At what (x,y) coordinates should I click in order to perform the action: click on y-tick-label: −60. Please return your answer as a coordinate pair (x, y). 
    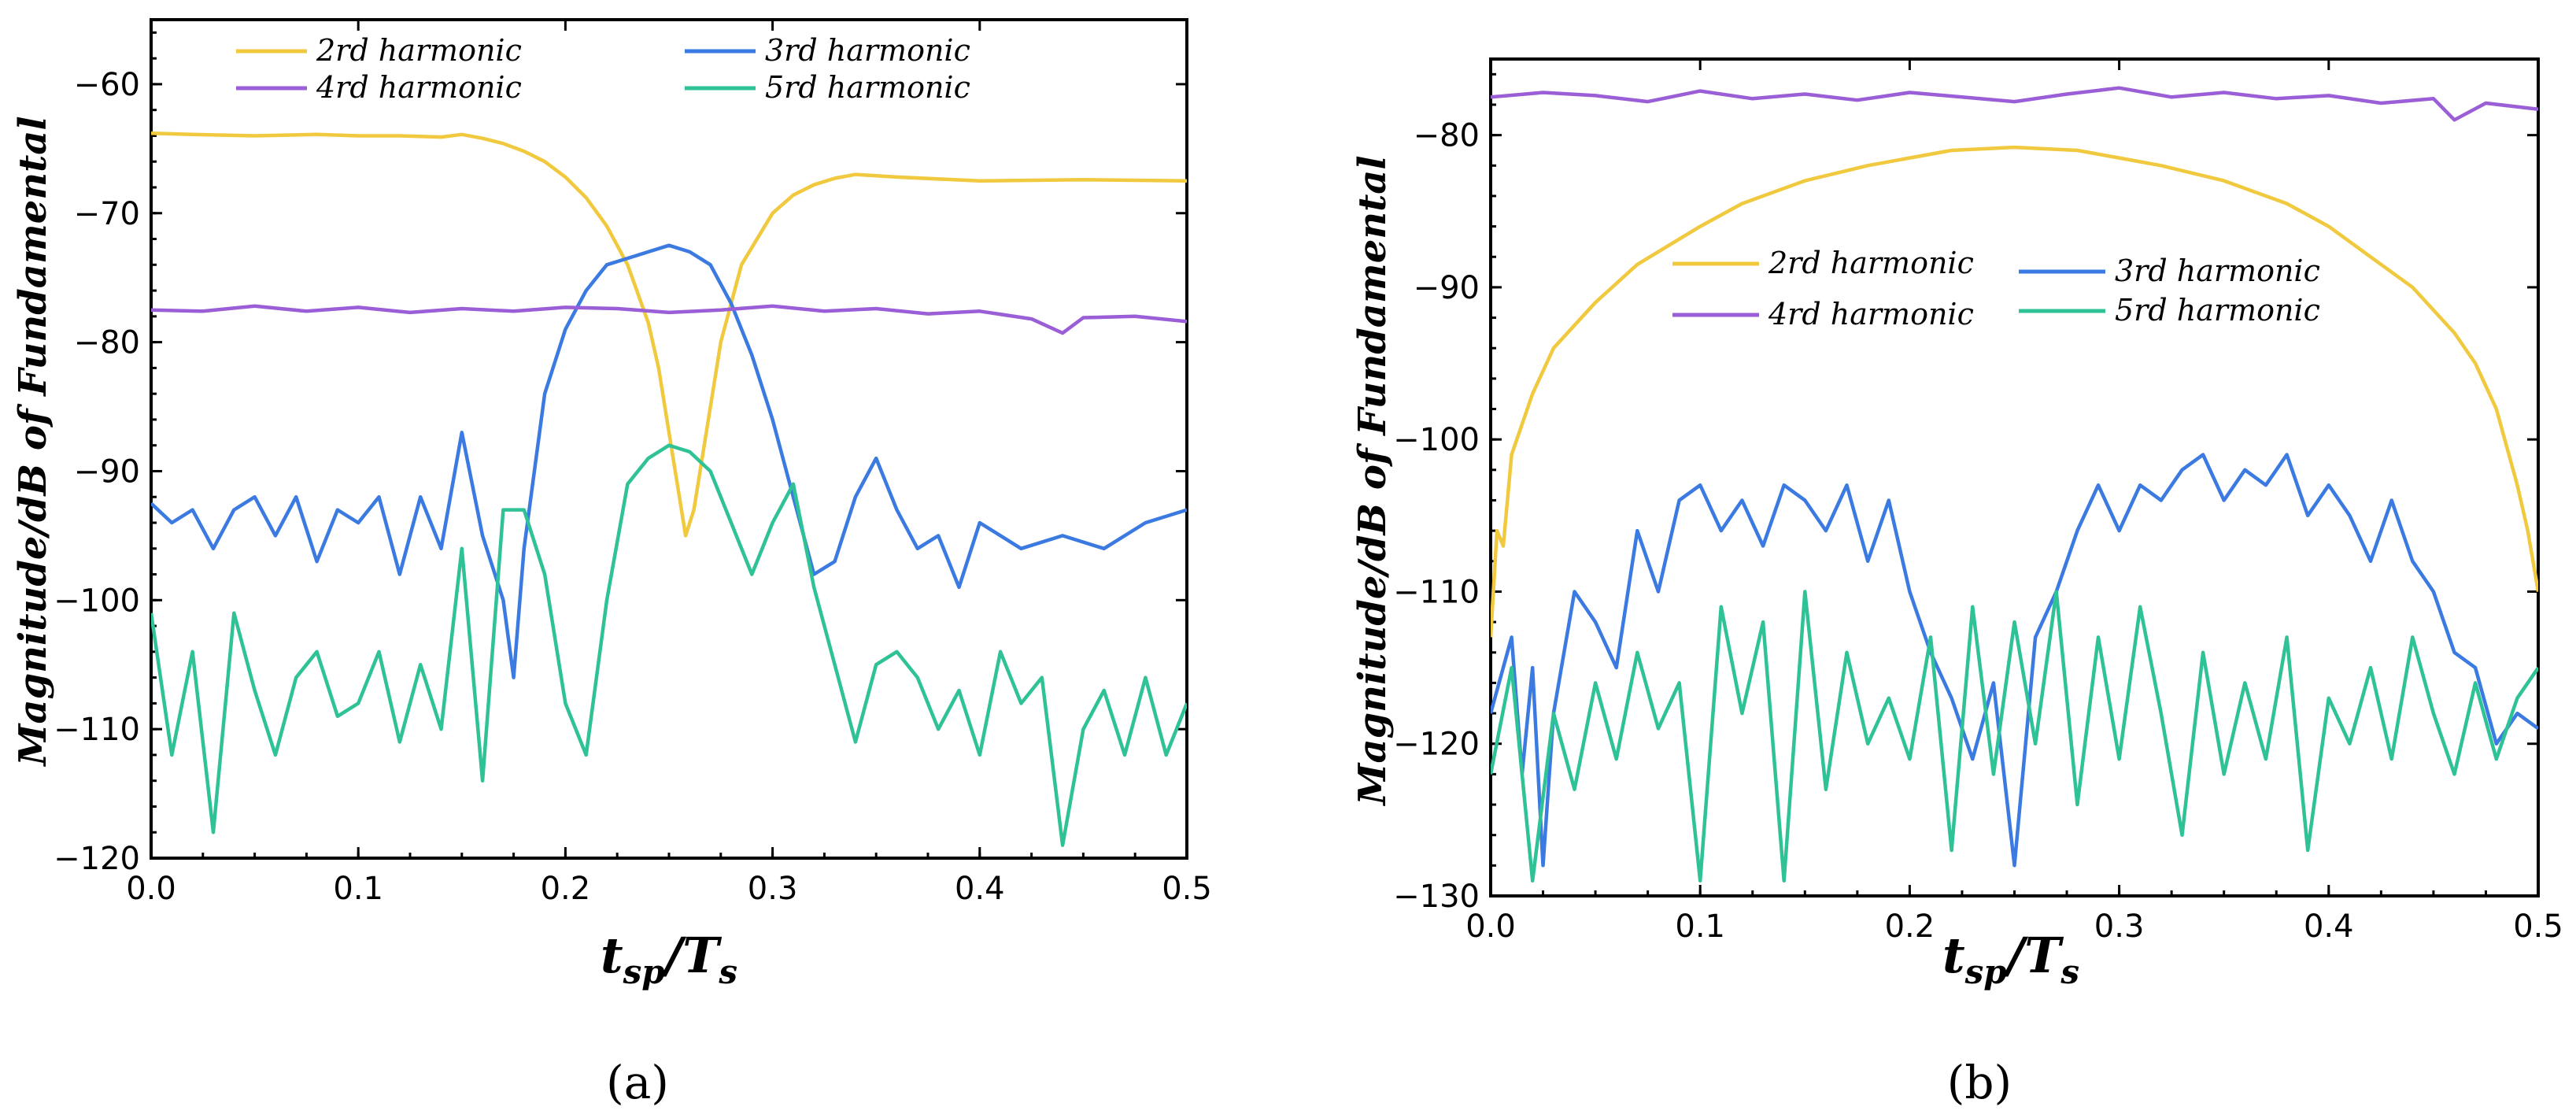
    Looking at the image, I should click on (107, 85).